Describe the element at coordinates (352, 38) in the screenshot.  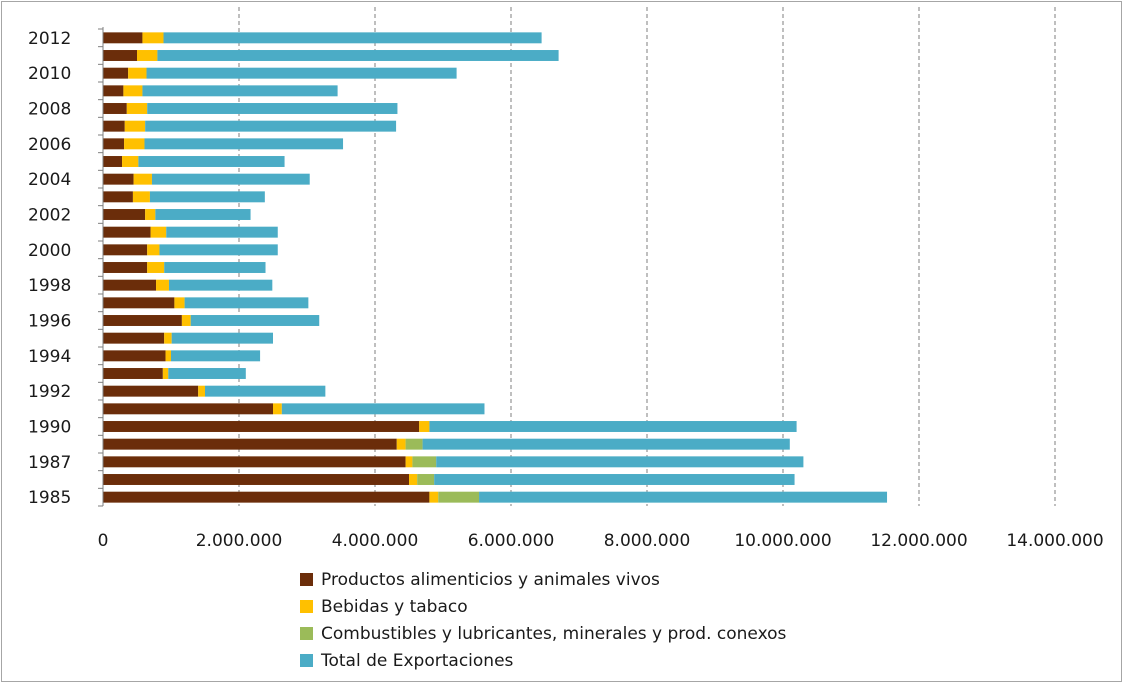
I see `bar-segment: 2012 — Total de Exportaciones: 5560000` at that location.